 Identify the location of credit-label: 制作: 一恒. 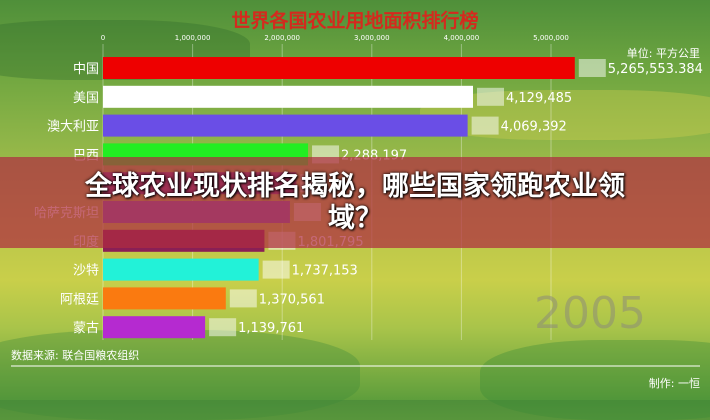
(674, 383).